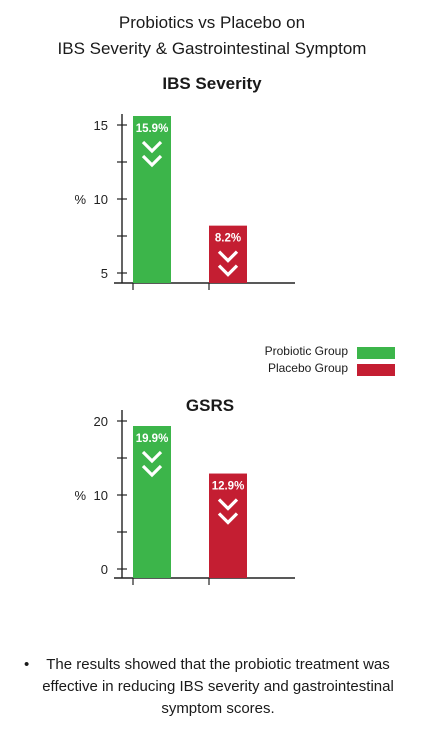 This screenshot has width=424, height=742. Describe the element at coordinates (104, 273) in the screenshot. I see `y-tick-label: 5` at that location.